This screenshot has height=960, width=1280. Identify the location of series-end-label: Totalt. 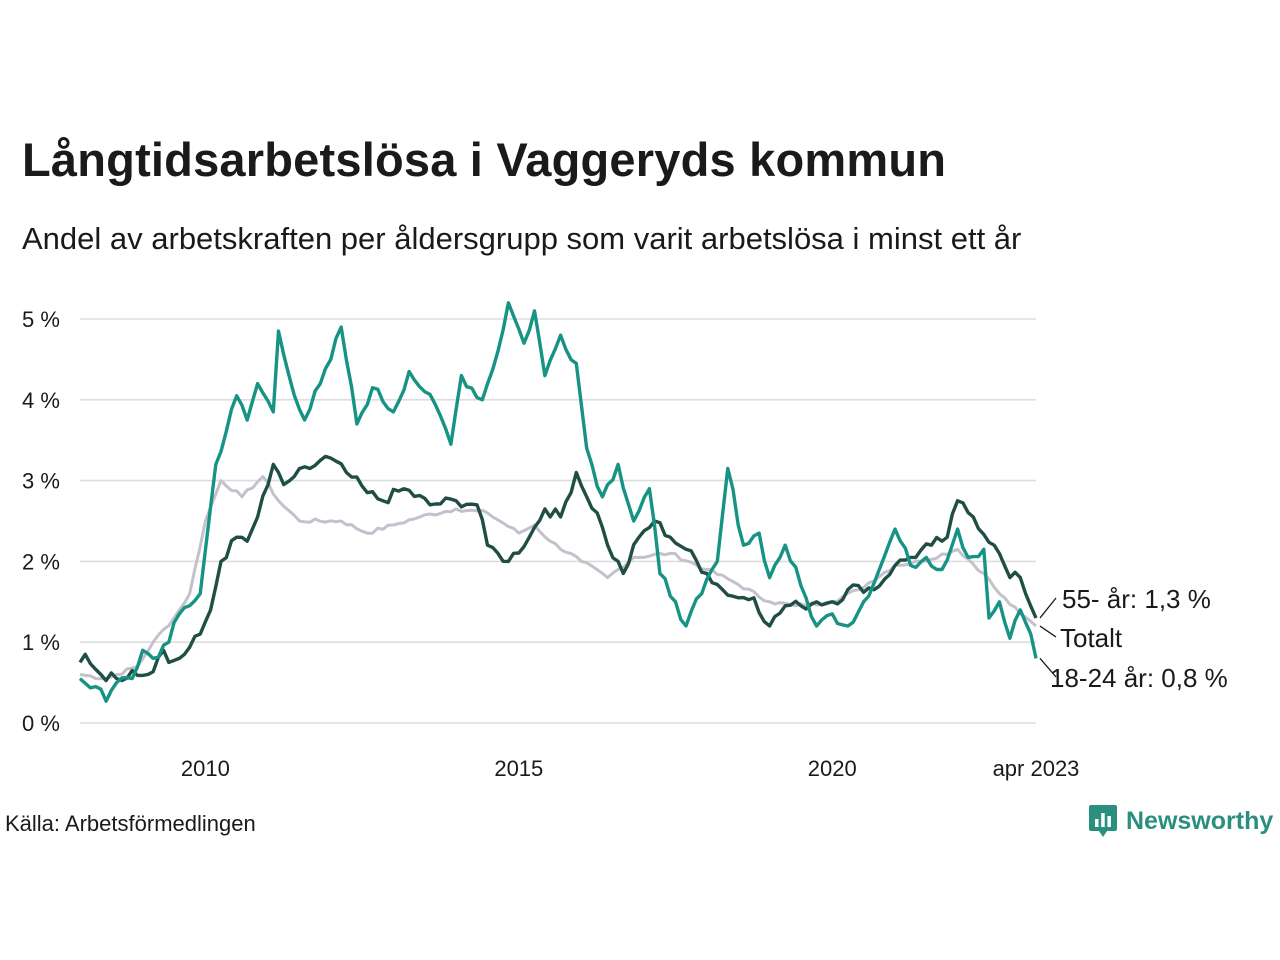
(1091, 638).